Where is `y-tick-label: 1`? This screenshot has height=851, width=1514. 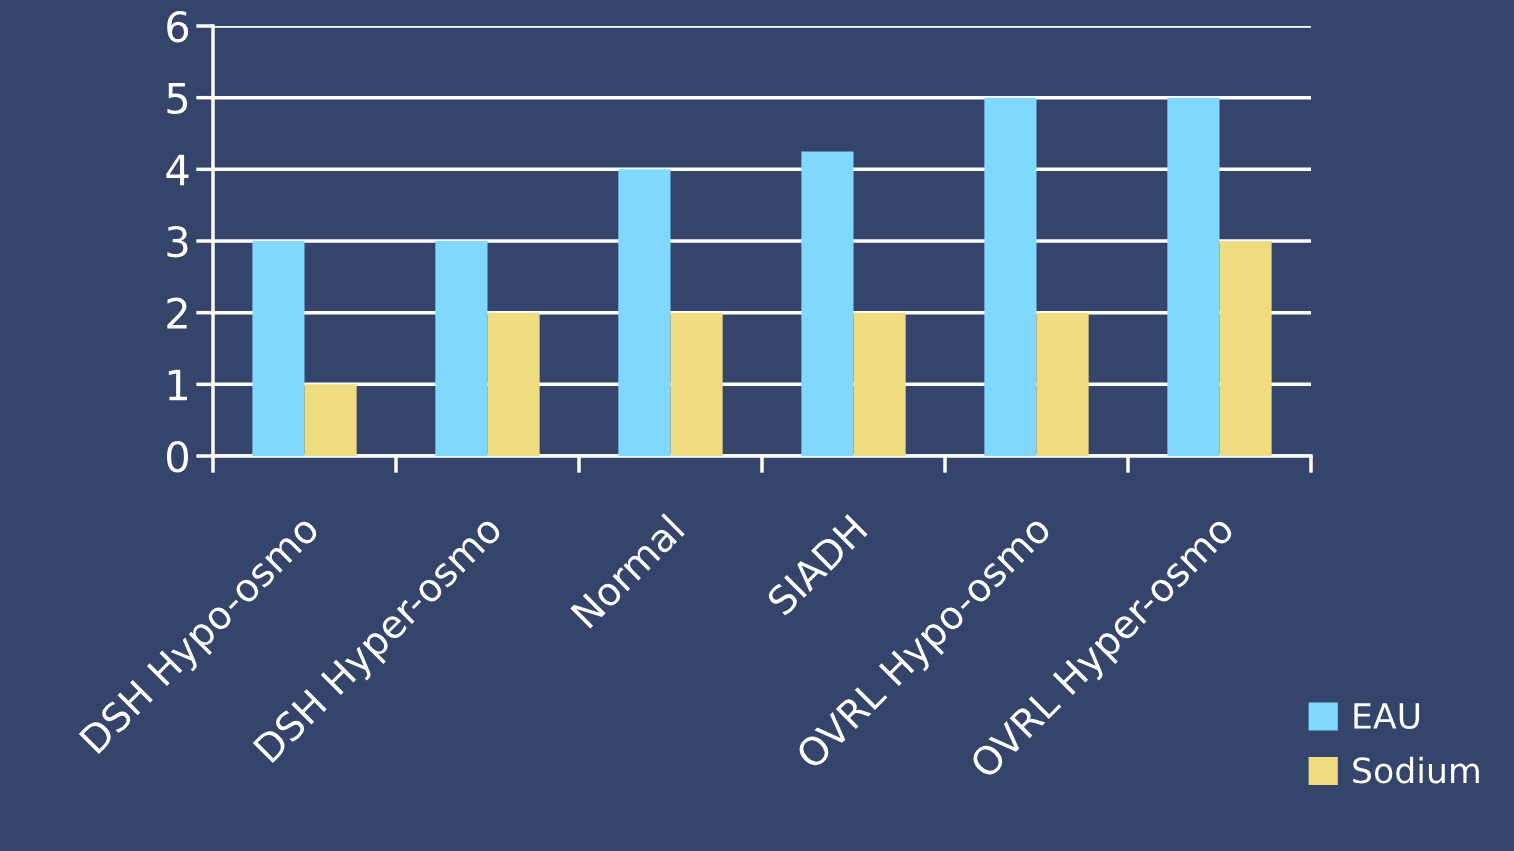 y-tick-label: 1 is located at coordinates (177, 385).